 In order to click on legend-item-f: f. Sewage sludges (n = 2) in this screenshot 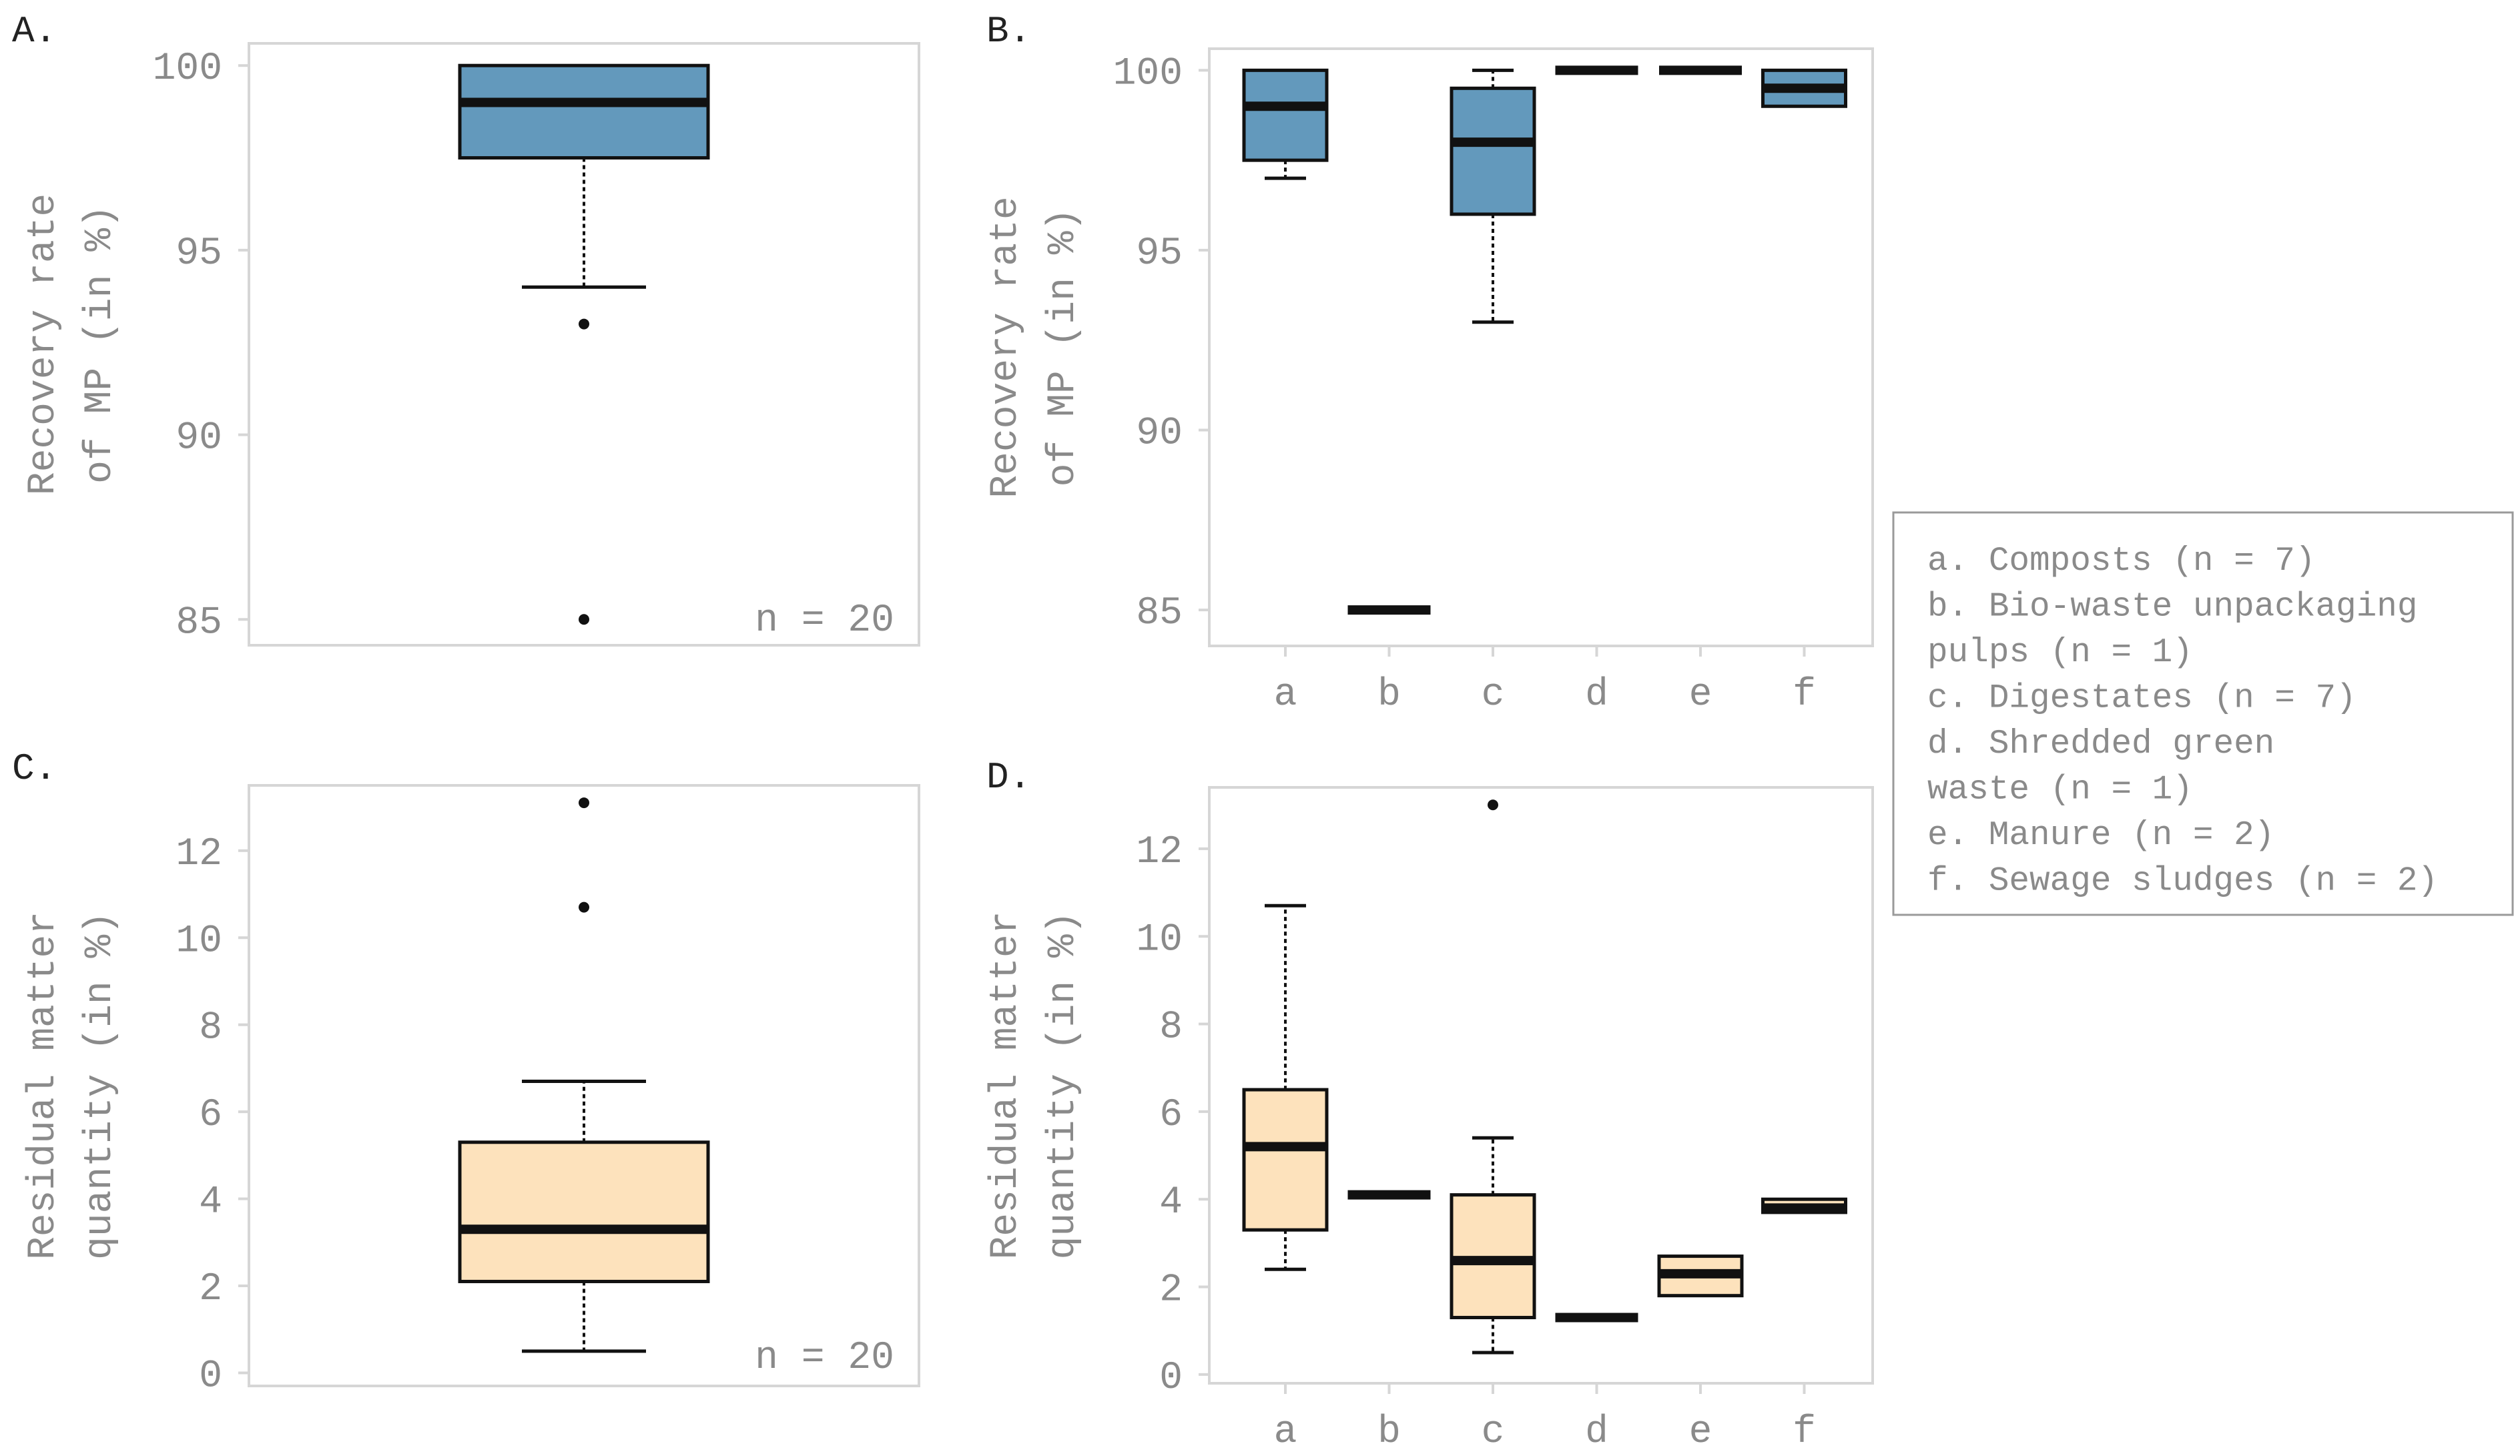, I will do `click(2182, 882)`.